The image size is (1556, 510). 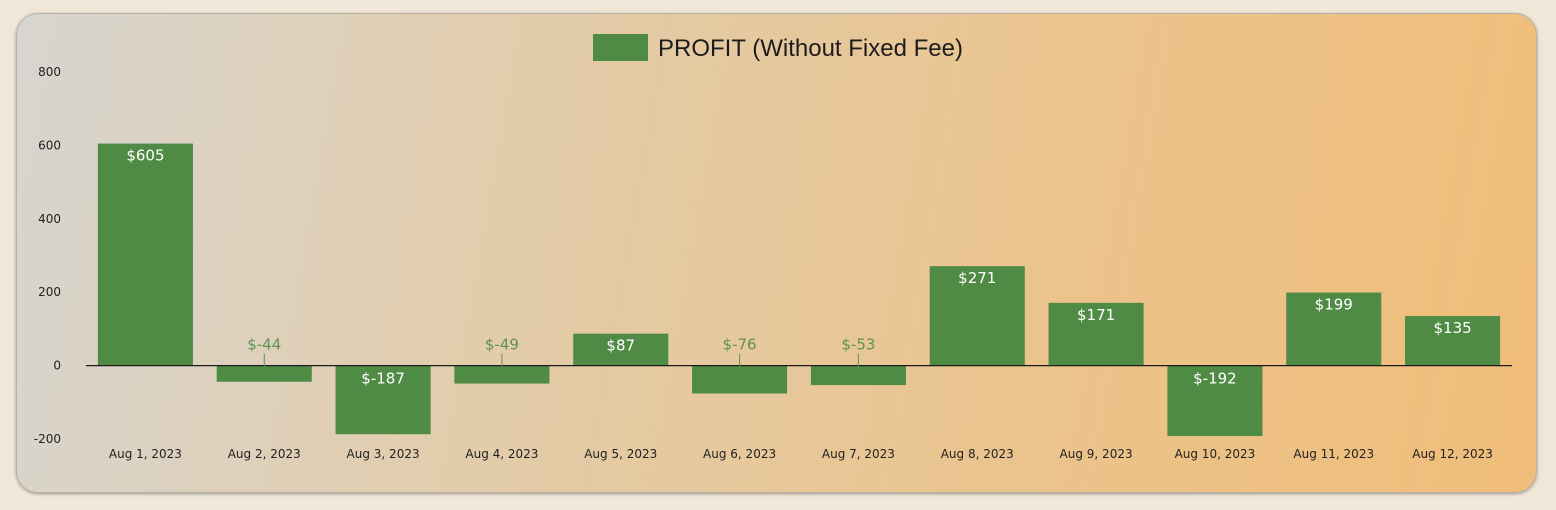 I want to click on y-tick-label: 200, so click(x=49, y=292).